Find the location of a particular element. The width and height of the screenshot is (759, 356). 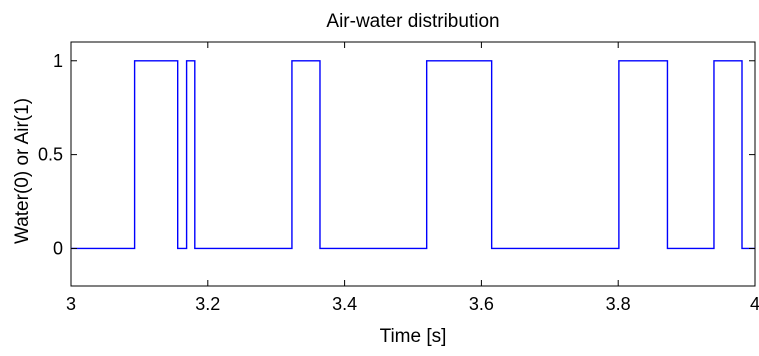

y-tick-label: 0.5 is located at coordinates (50, 155).